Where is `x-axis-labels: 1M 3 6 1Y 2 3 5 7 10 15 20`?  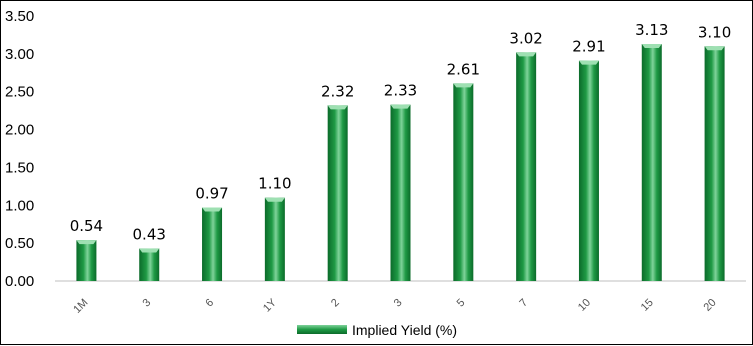
x-axis-labels: 1M 3 6 1Y 2 3 5 7 10 15 20 is located at coordinates (394, 306).